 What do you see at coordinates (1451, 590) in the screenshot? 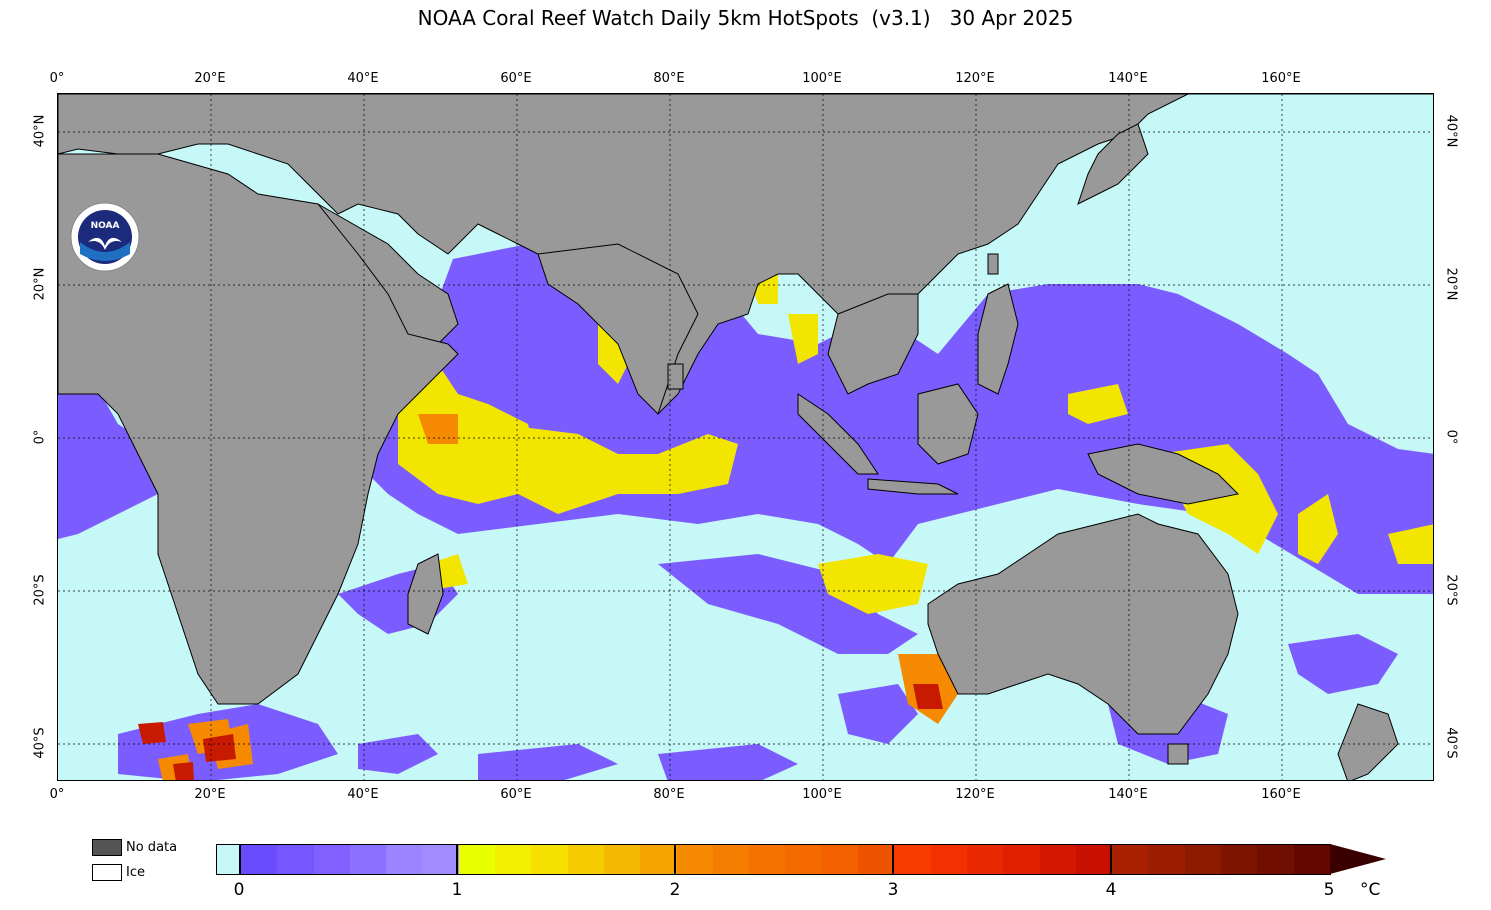
I see `lat-tick-right: 20°S` at bounding box center [1451, 590].